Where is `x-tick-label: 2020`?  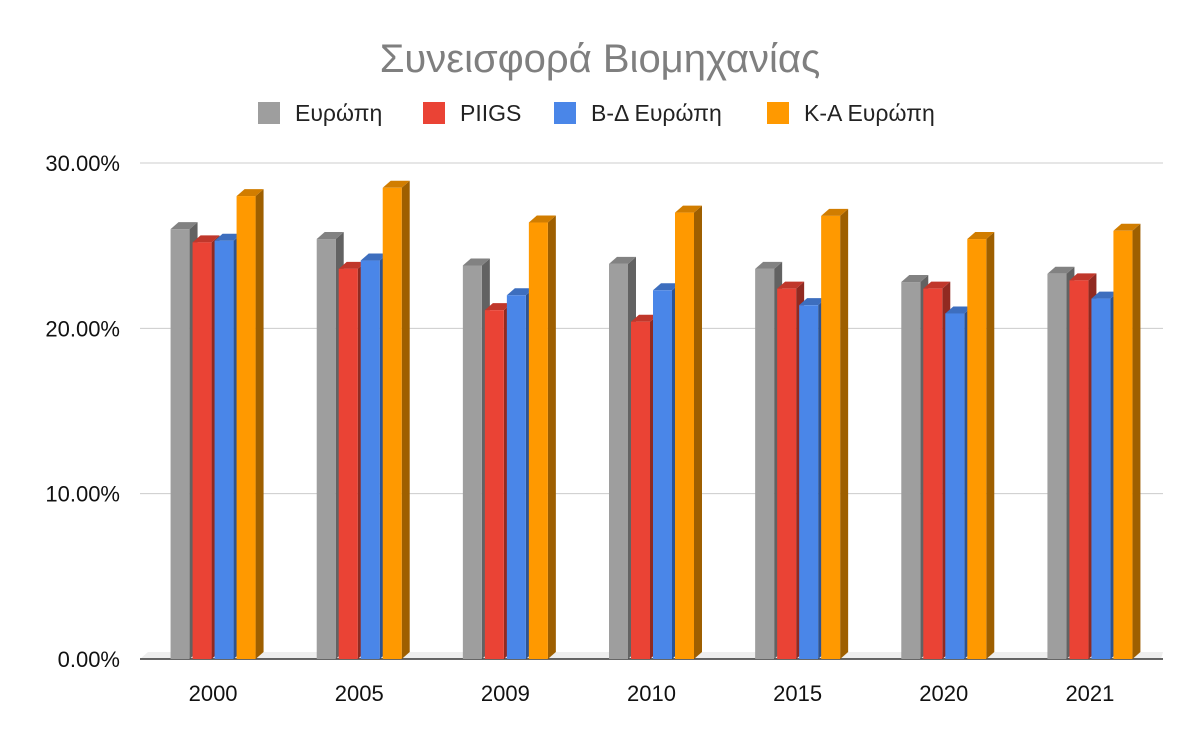
x-tick-label: 2020 is located at coordinates (943, 693).